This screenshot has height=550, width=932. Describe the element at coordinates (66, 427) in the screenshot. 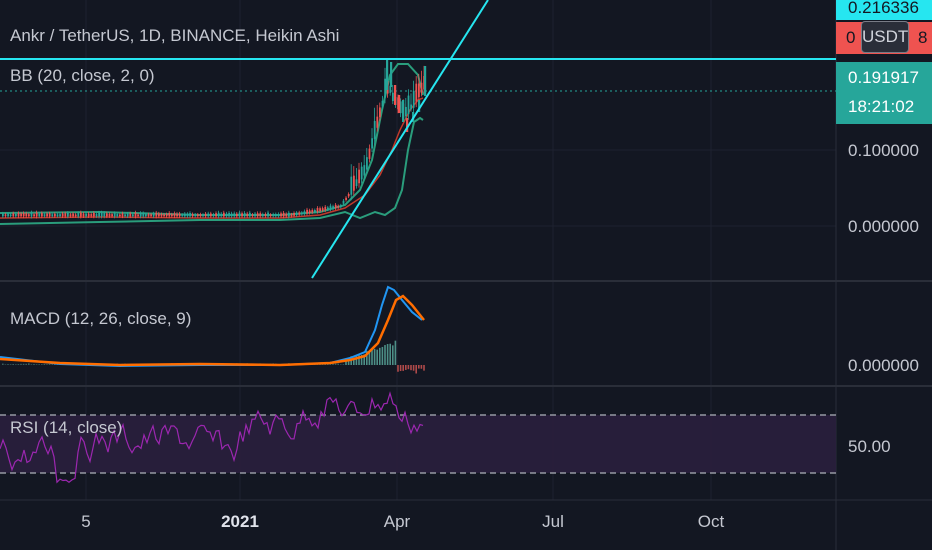

I see `rsi-indicator-label: RSI (14, close)` at that location.